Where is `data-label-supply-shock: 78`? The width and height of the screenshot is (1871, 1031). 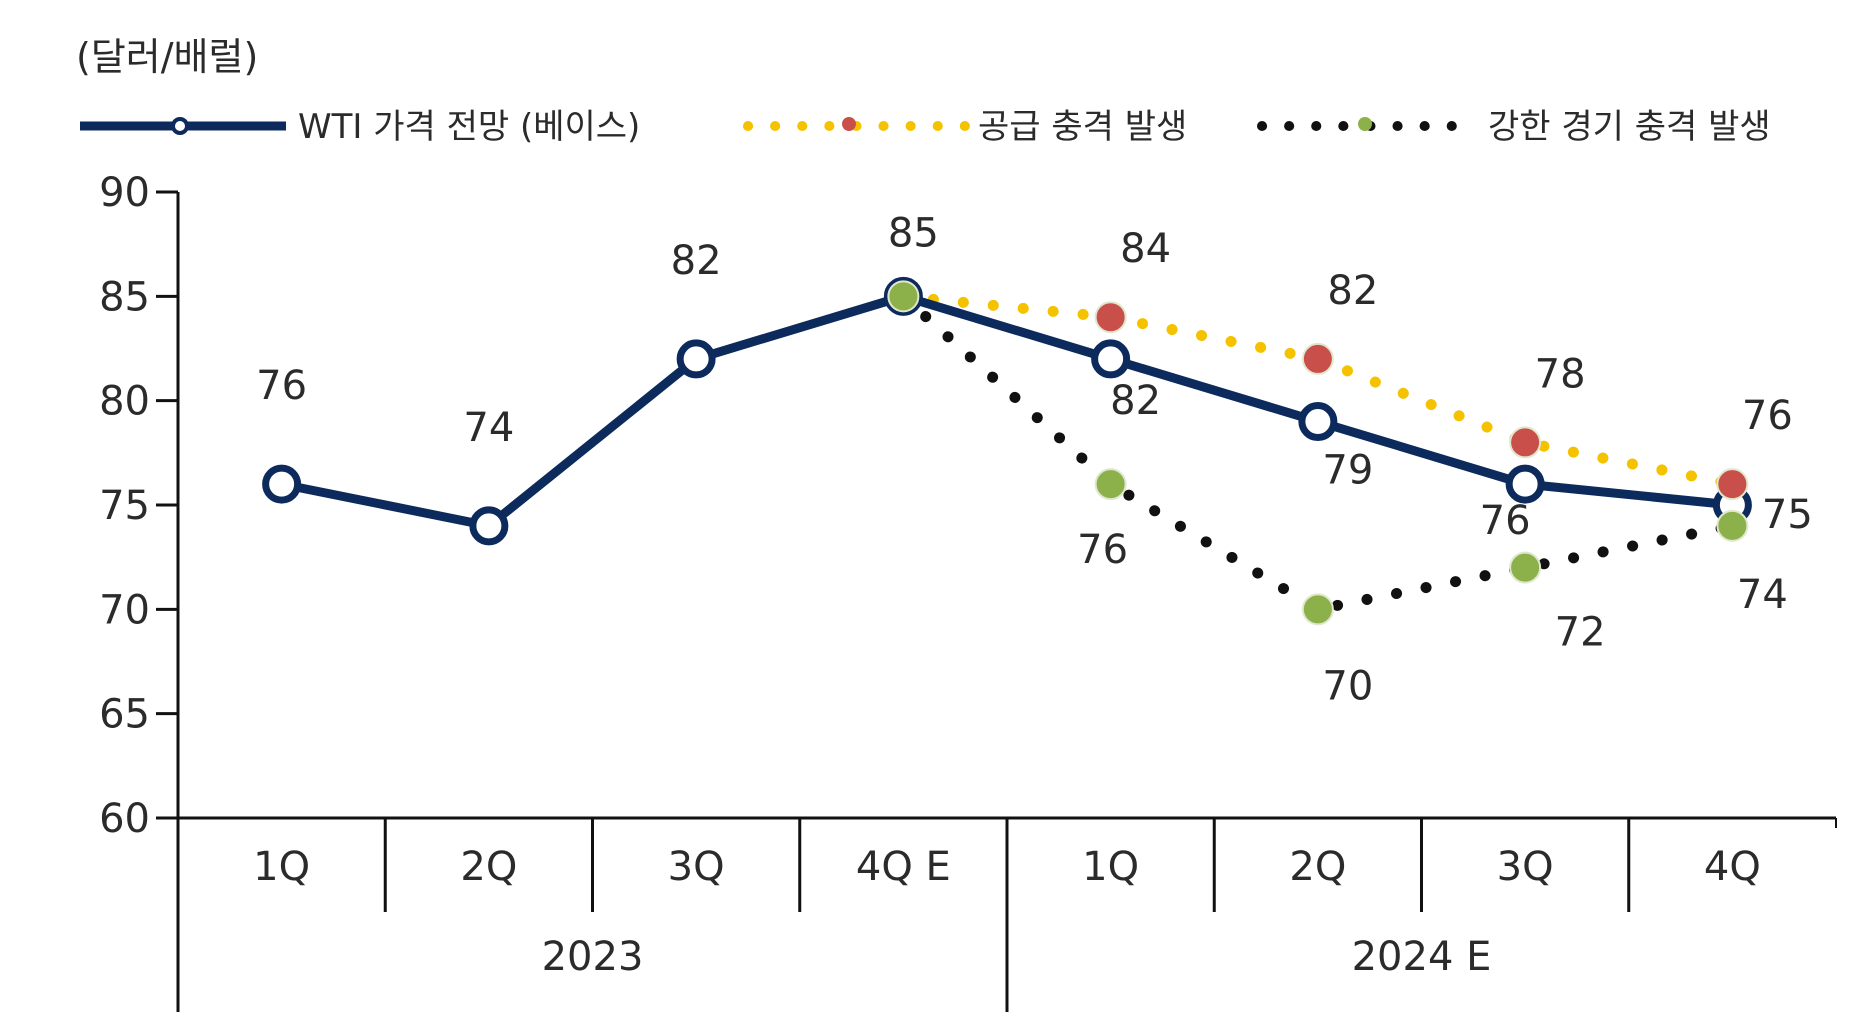
data-label-supply-shock: 78 is located at coordinates (1560, 374).